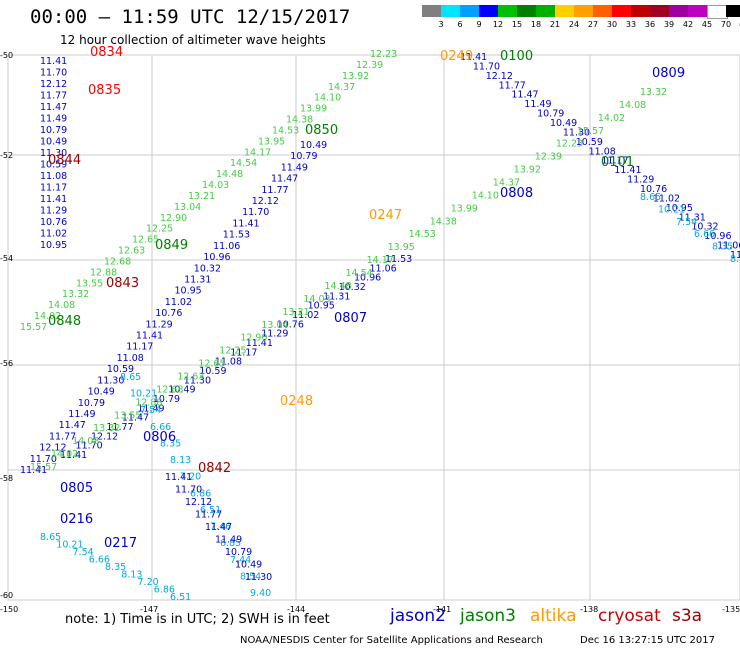 Image resolution: width=740 pixels, height=650 pixels. I want to click on pass-time-label: 0848, so click(64, 321).